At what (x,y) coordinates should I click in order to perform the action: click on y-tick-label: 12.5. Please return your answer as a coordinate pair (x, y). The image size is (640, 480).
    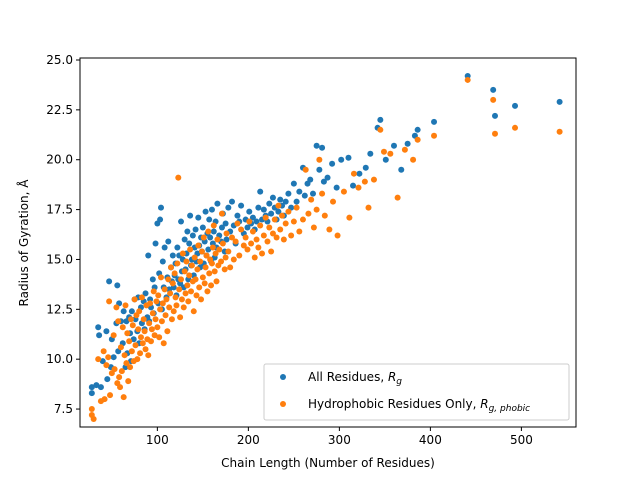
    Looking at the image, I should click on (59, 309).